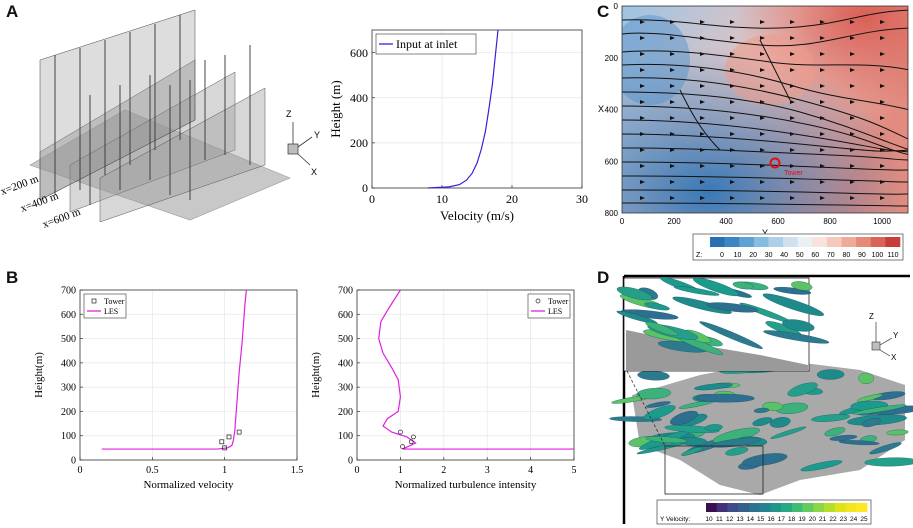 The width and height of the screenshot is (913, 528). What do you see at coordinates (314, 172) in the screenshot?
I see `axis-label-x: X` at bounding box center [314, 172].